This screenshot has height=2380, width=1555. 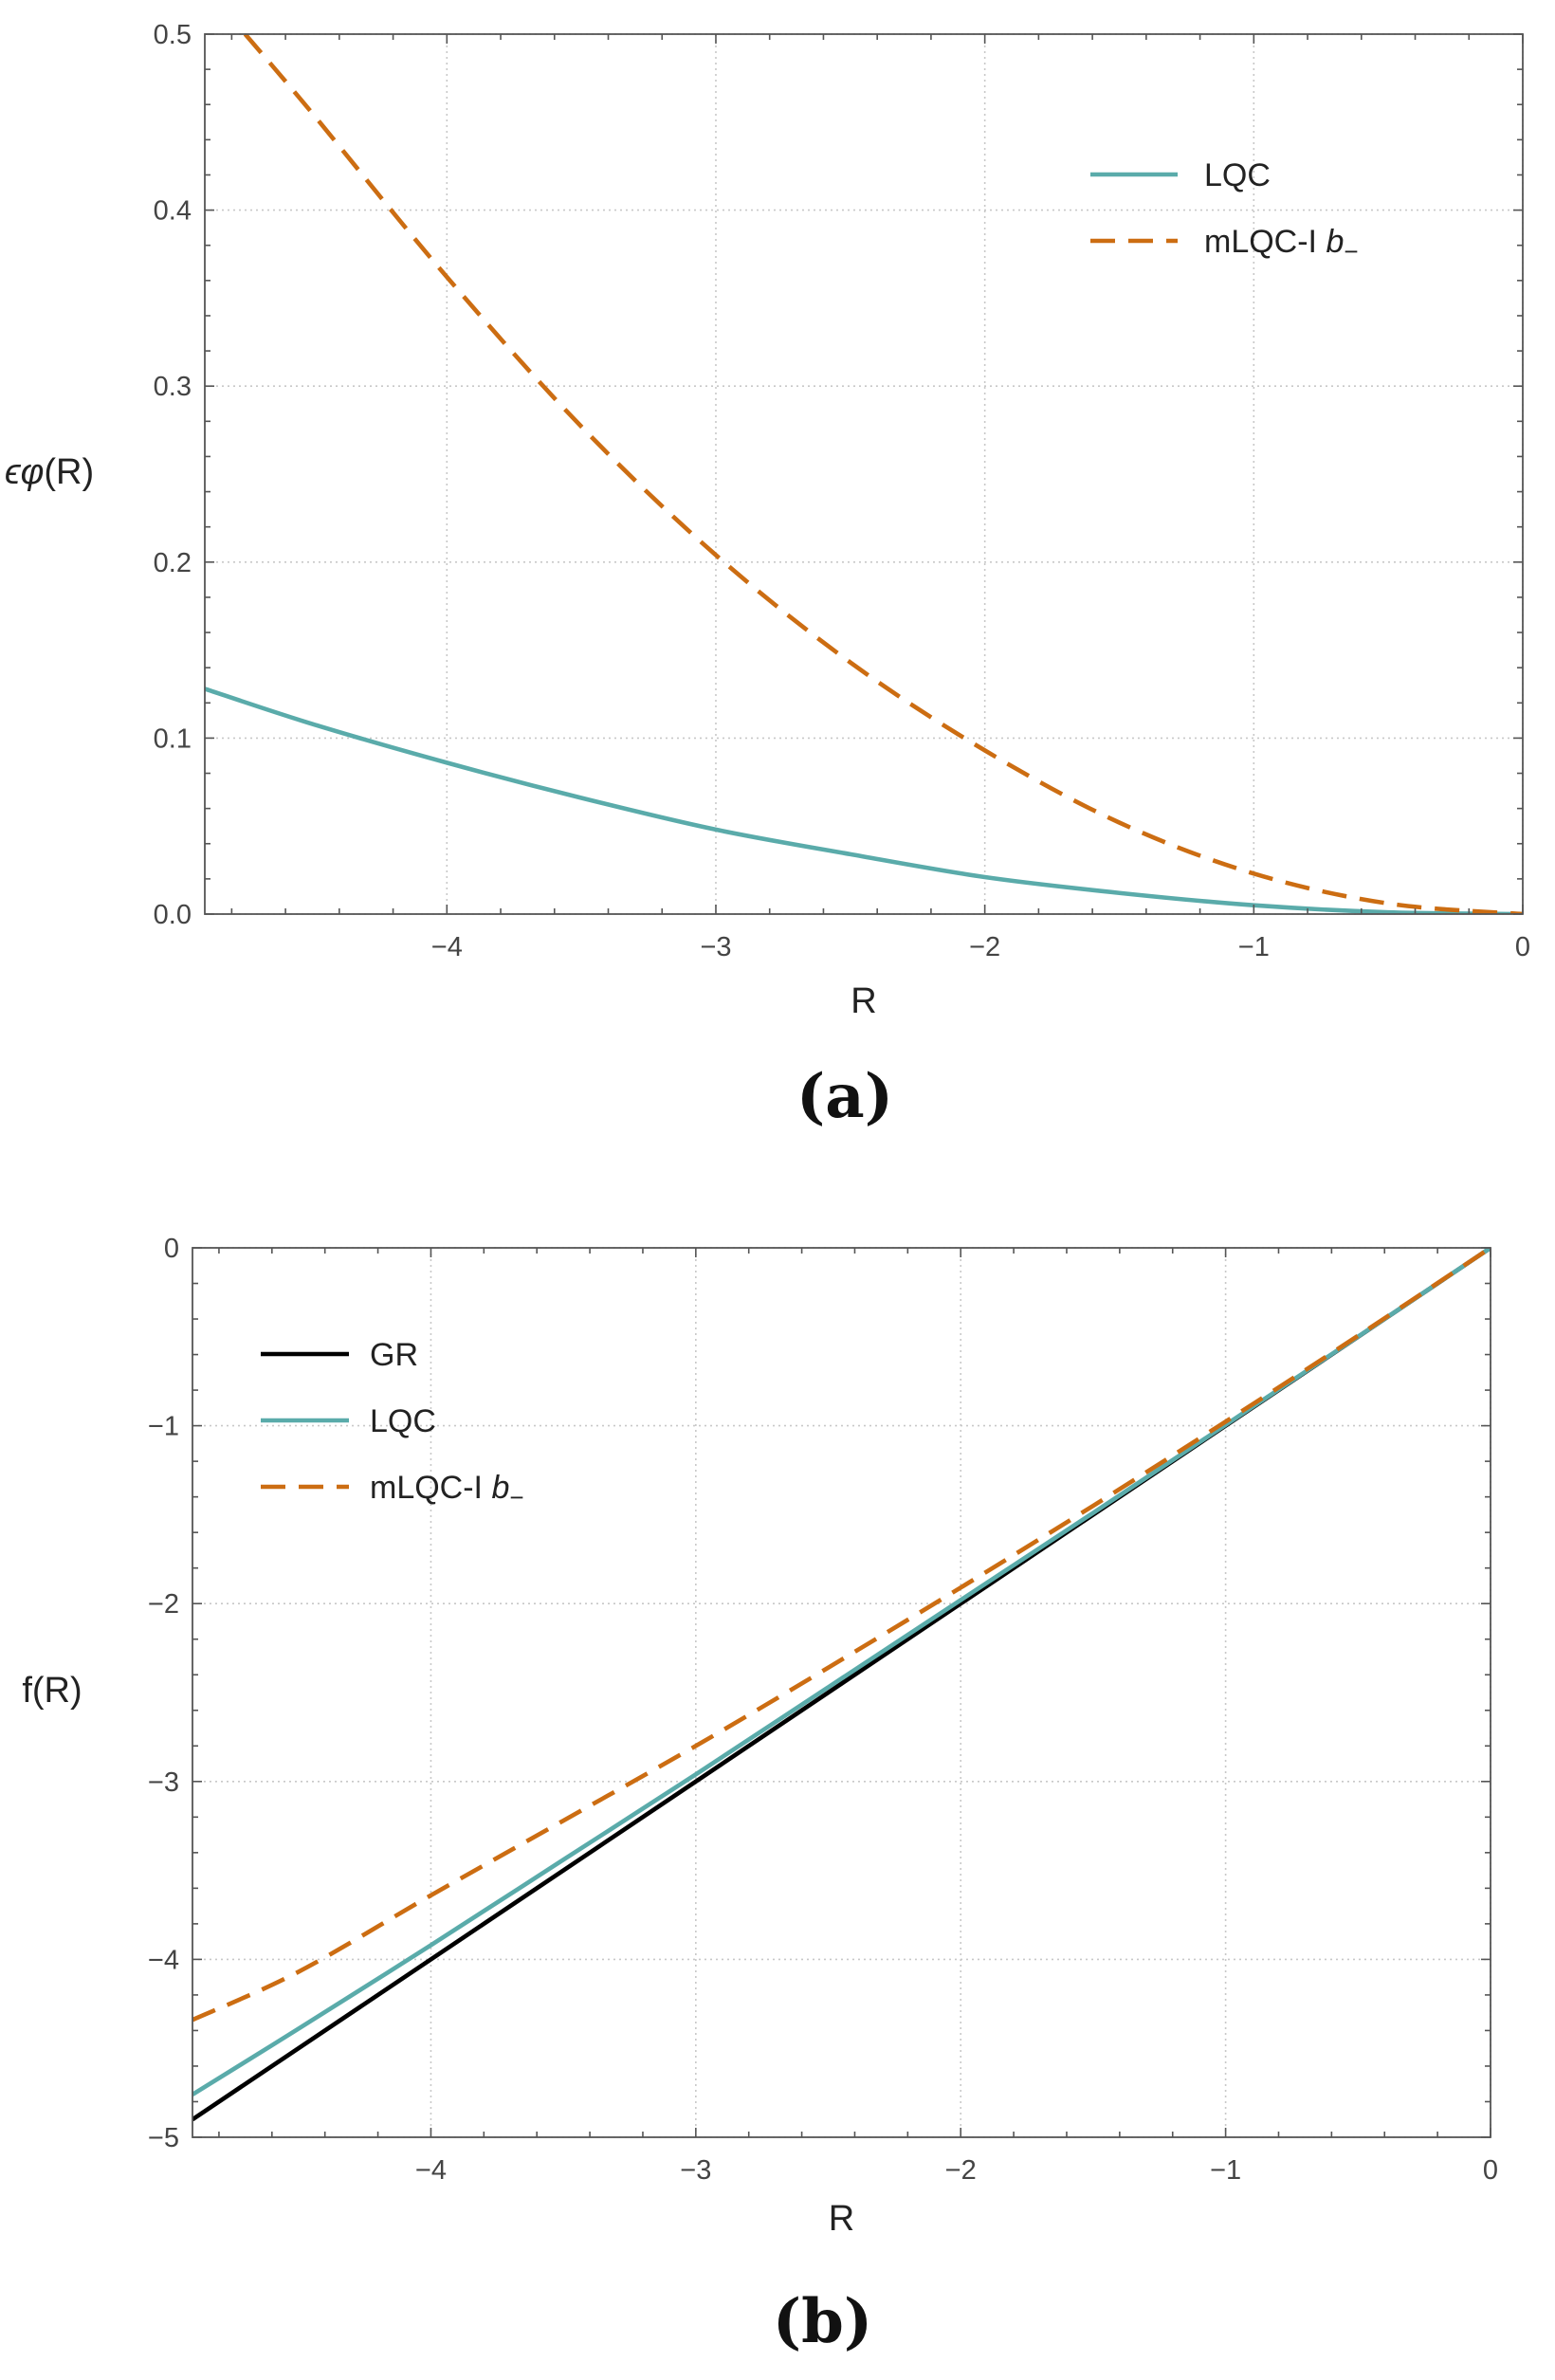 I want to click on panel-a-y-tick-label: 0.0, so click(x=173, y=915).